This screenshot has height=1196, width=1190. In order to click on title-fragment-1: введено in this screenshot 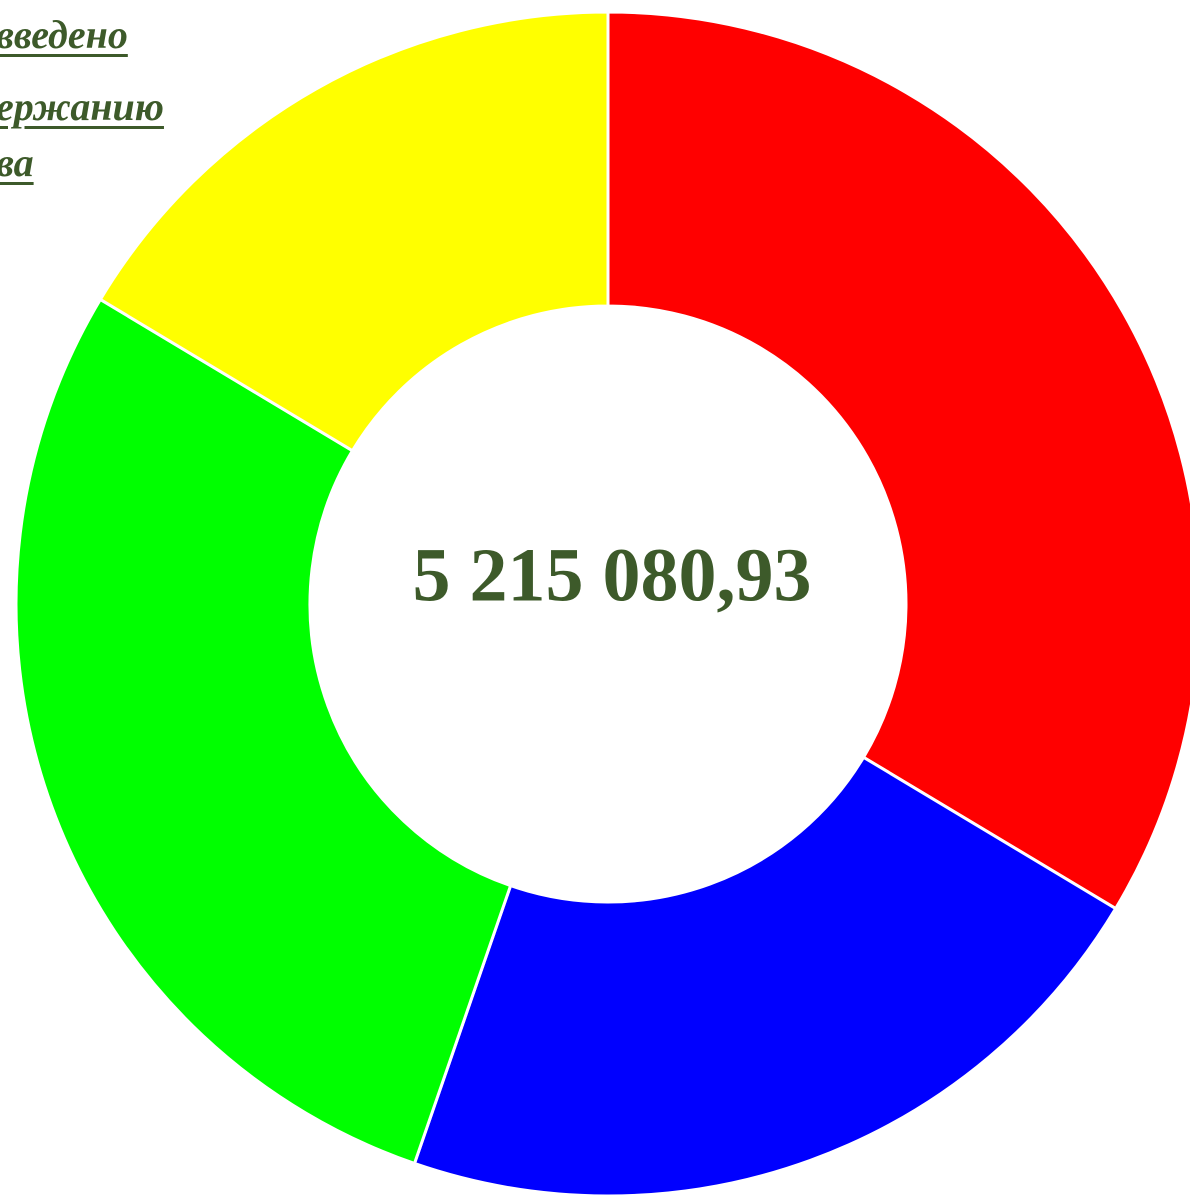, I will do `click(64, 34)`.